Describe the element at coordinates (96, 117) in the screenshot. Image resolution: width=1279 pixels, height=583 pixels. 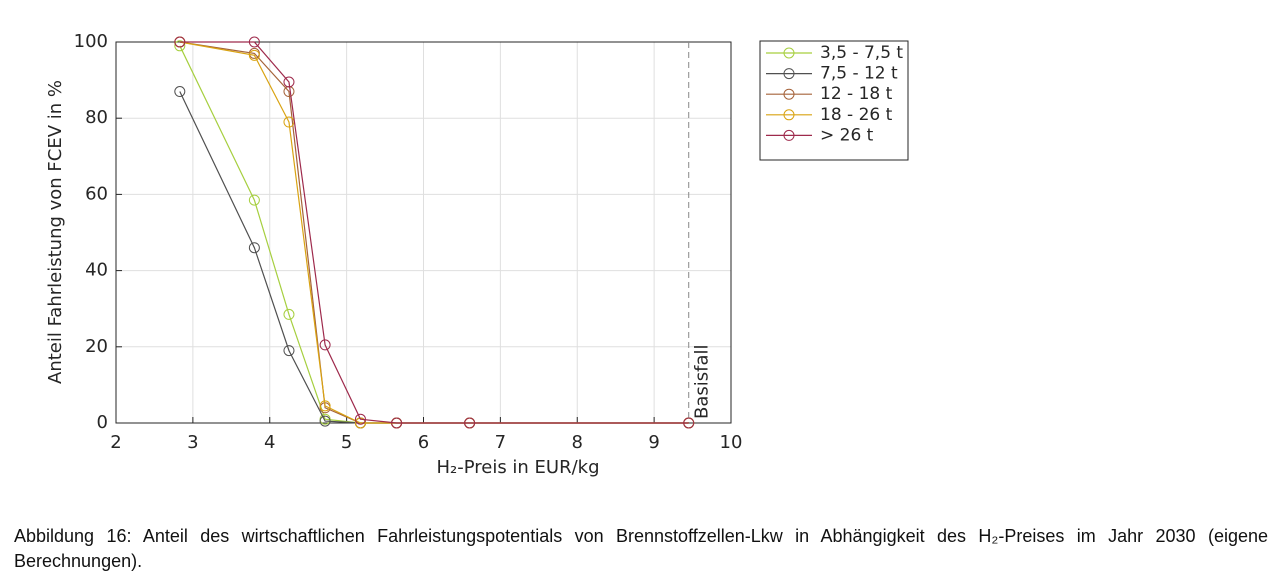
I see `y-tick-label: 80` at that location.